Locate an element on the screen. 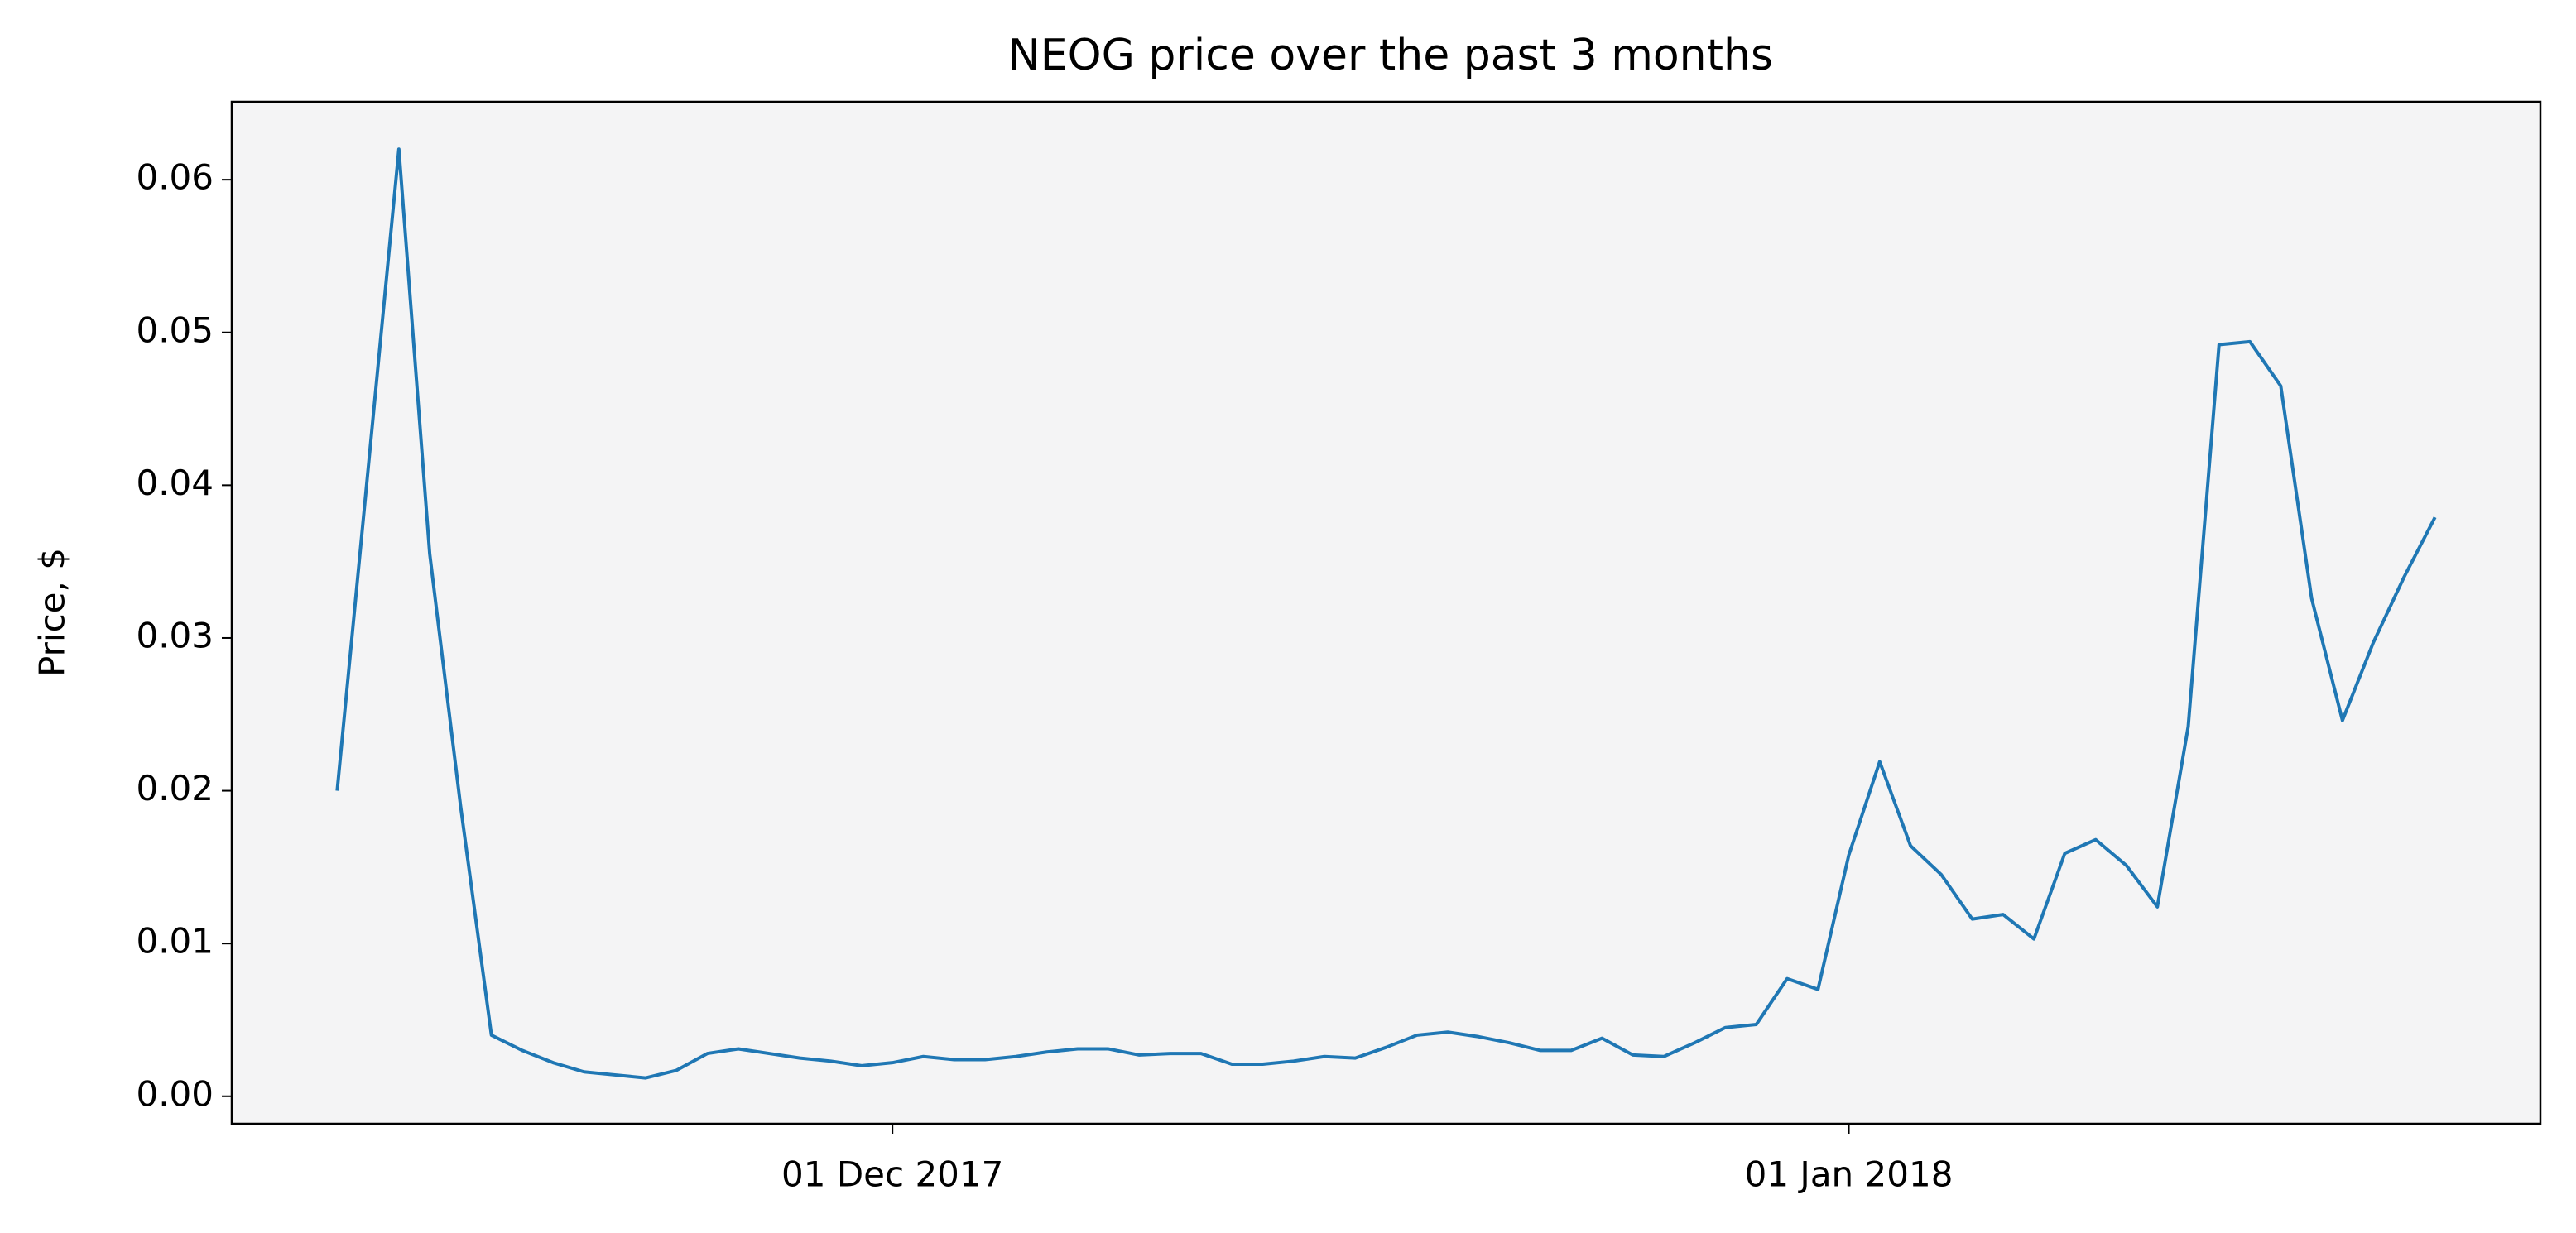  y-tick-label: 0.00 is located at coordinates (175, 1093).